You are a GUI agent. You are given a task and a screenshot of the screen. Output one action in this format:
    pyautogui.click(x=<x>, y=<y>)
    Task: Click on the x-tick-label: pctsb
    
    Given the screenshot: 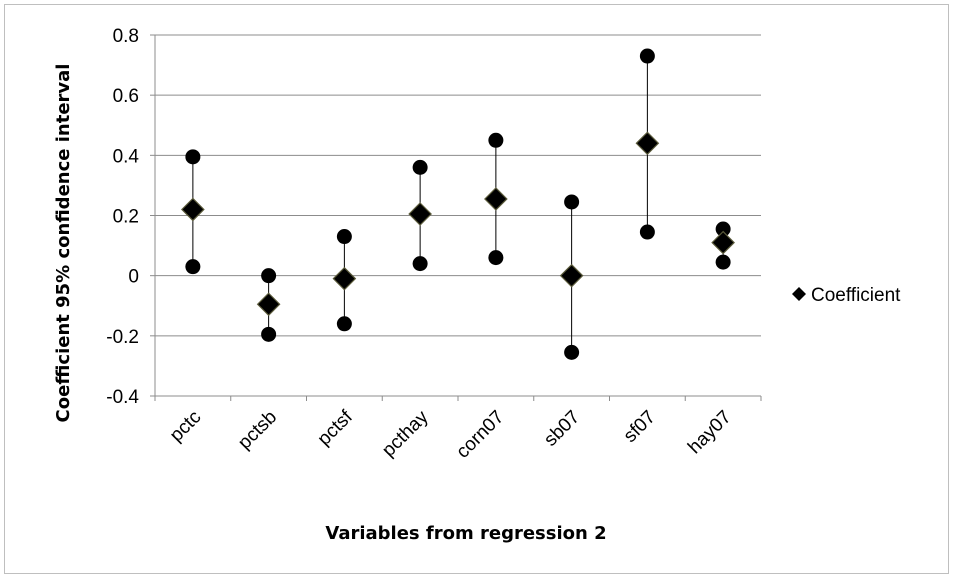 What is the action you would take?
    pyautogui.click(x=257, y=430)
    